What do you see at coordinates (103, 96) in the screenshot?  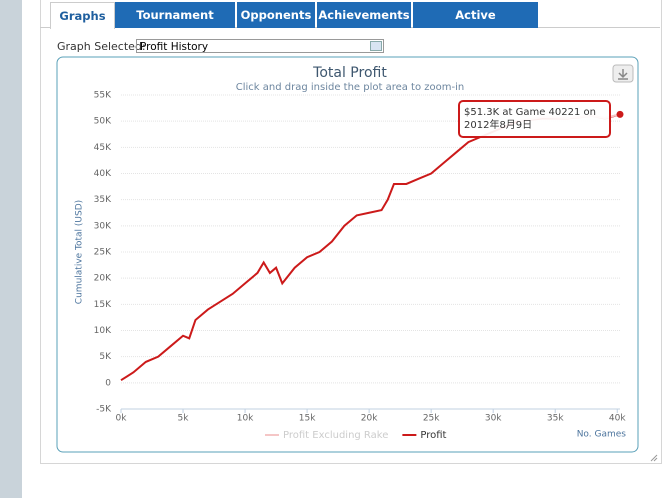 I see `y-tick-label: 55K` at bounding box center [103, 96].